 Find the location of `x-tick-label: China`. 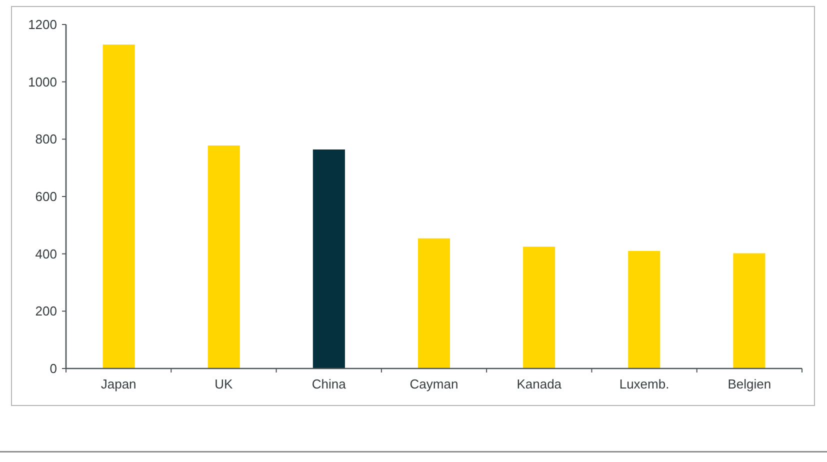

x-tick-label: China is located at coordinates (329, 384).